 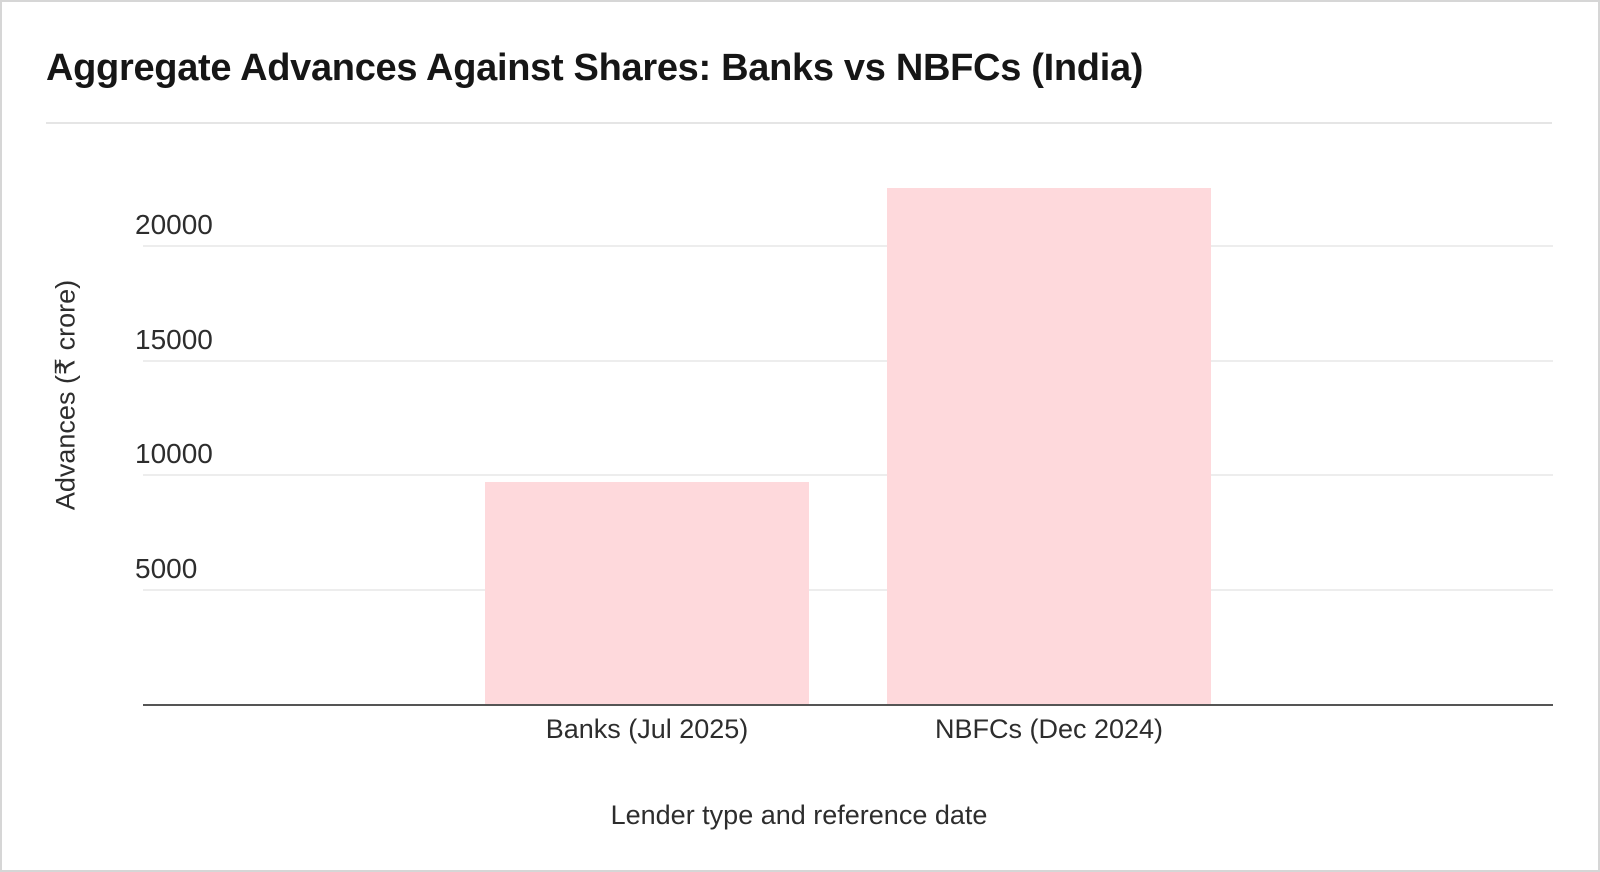 What do you see at coordinates (174, 453) in the screenshot?
I see `y-tick-label-10000: 10000` at bounding box center [174, 453].